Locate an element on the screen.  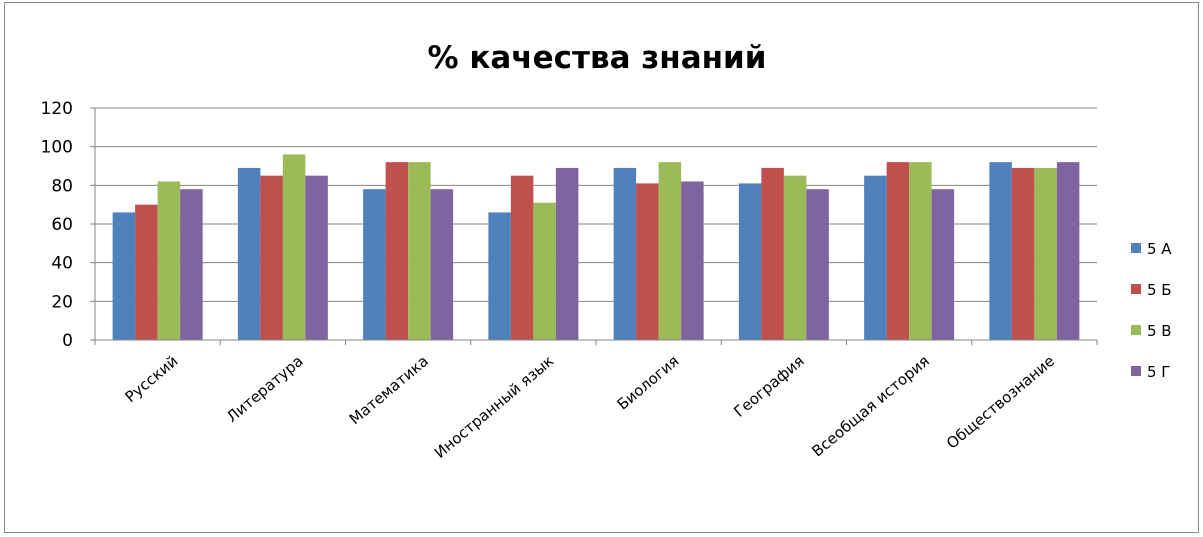
legend: 5 А 5 Б 5 В 5 Г is located at coordinates (1151, 310).